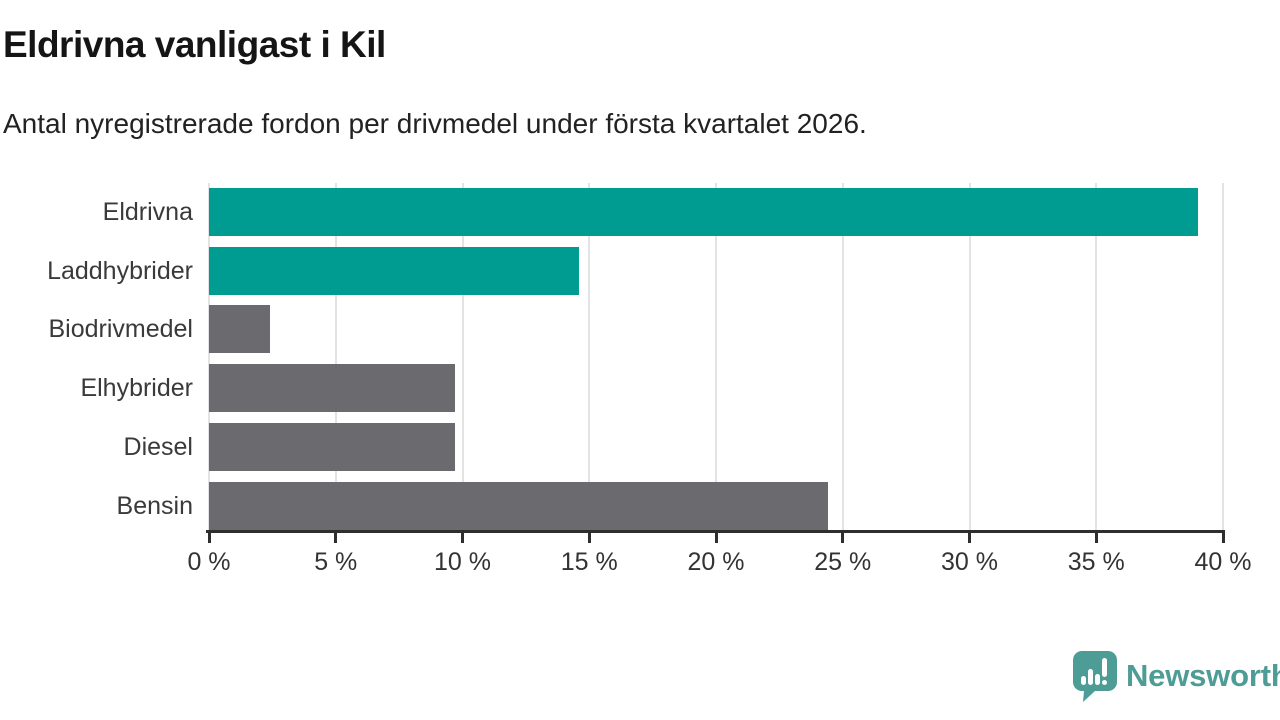  I want to click on bar-laddhybrider, so click(394, 270).